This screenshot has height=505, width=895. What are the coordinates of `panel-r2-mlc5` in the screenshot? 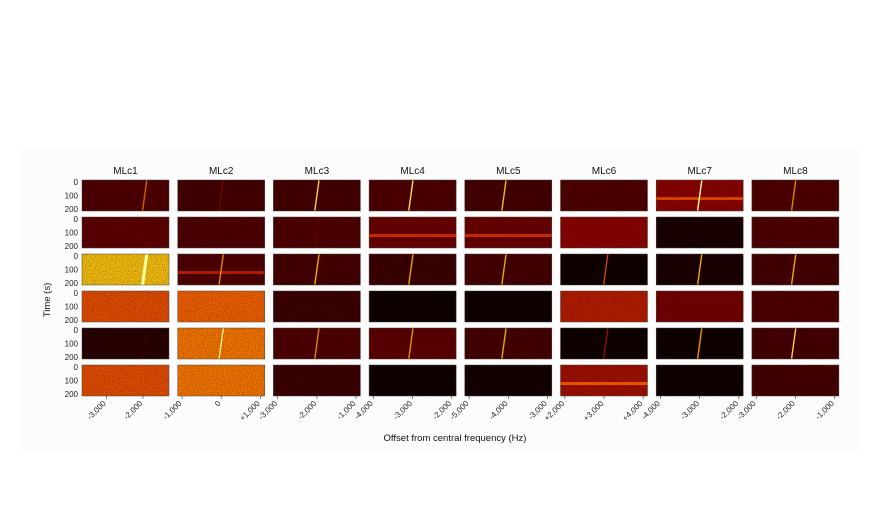 It's located at (508, 232).